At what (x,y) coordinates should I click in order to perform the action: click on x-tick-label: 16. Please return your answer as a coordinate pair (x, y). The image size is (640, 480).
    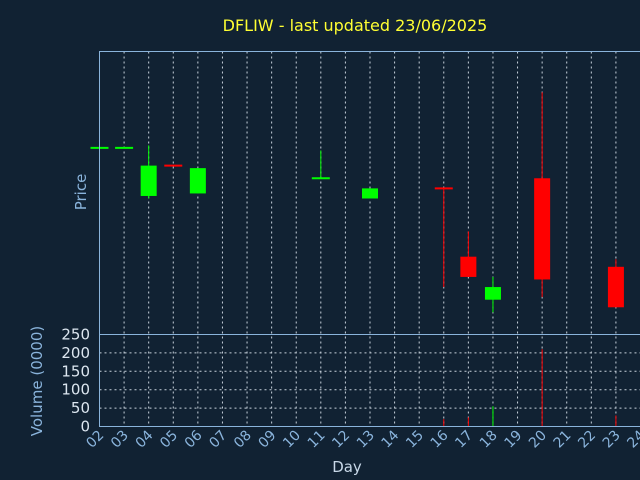
    Looking at the image, I should click on (440, 439).